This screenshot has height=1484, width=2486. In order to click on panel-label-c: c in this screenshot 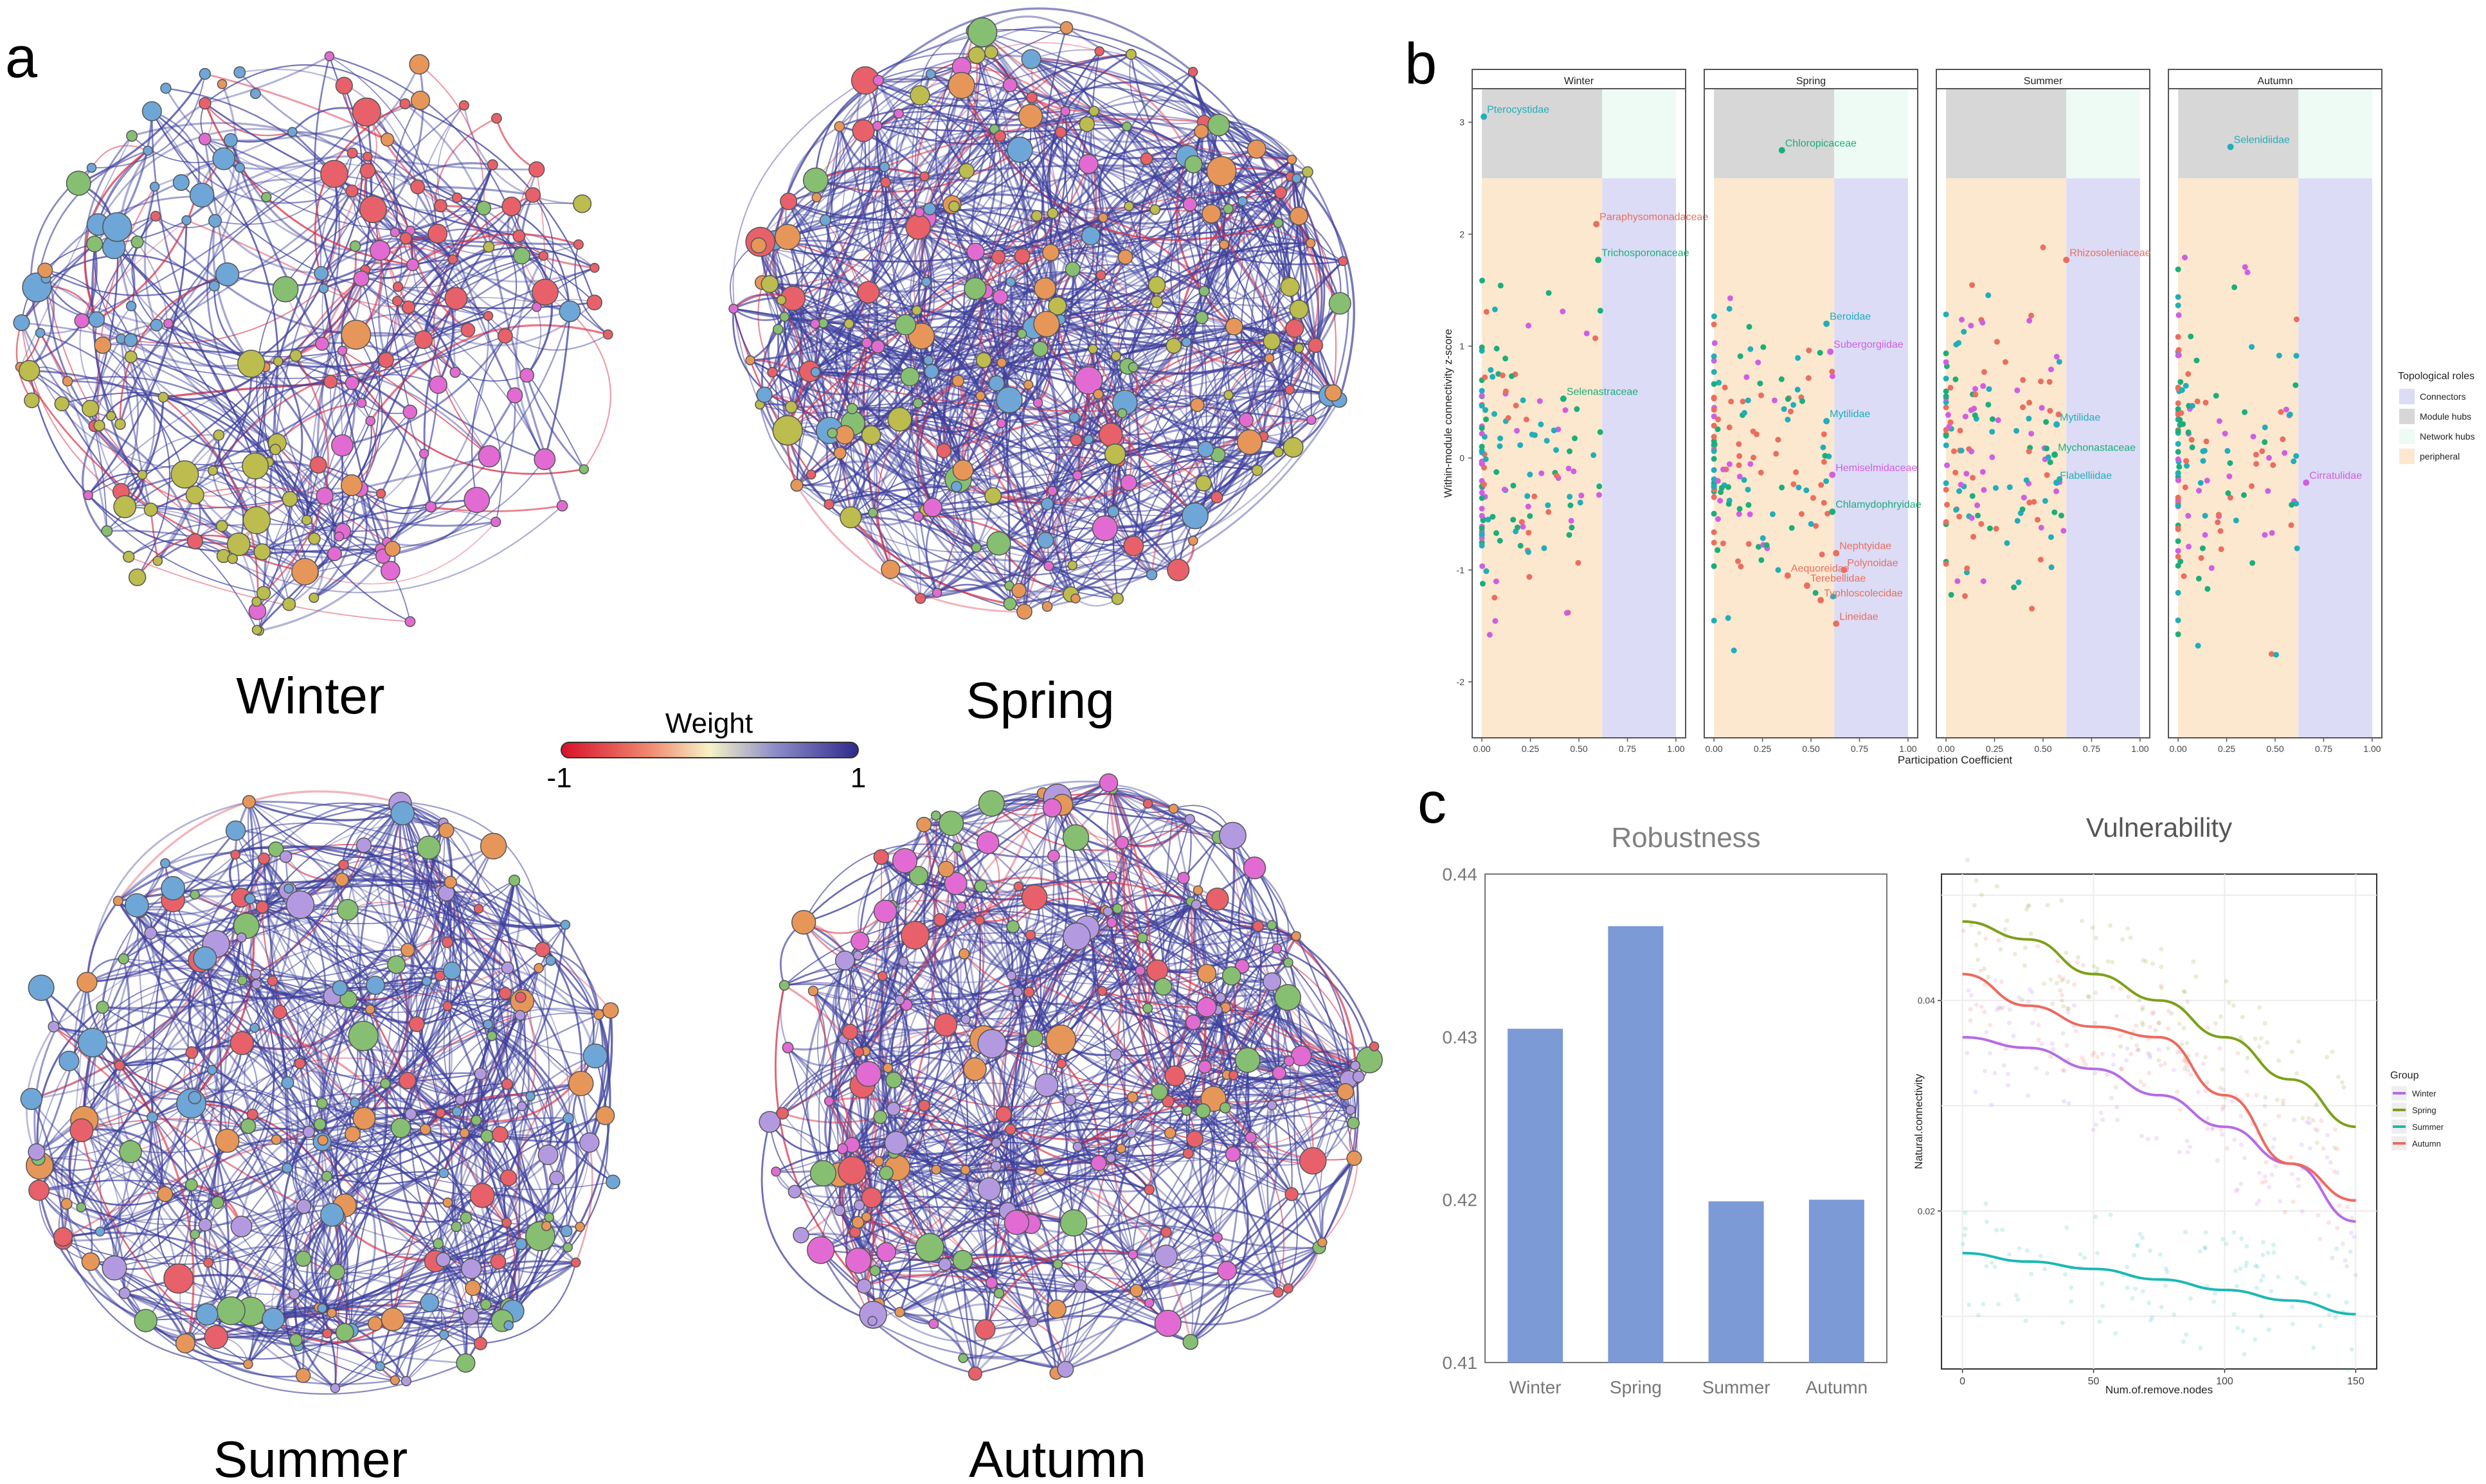, I will do `click(1432, 803)`.